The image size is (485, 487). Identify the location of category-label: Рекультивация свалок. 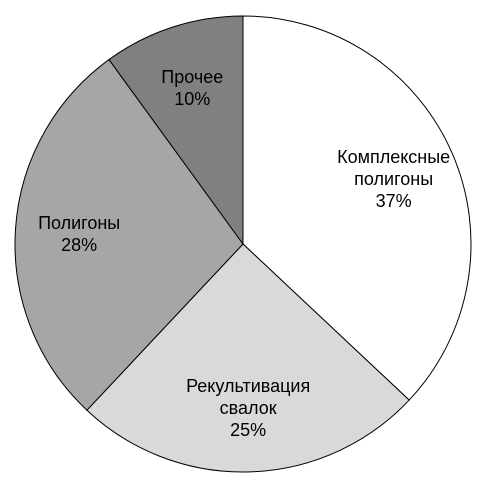
(248, 397).